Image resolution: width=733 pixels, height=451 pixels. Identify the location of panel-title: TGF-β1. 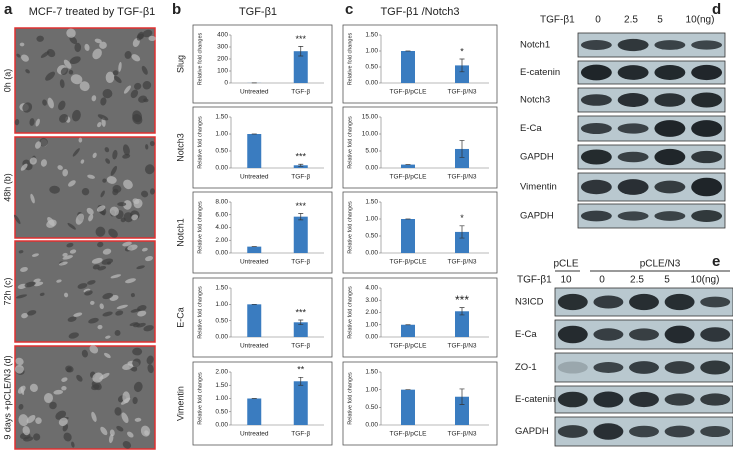
(258, 12).